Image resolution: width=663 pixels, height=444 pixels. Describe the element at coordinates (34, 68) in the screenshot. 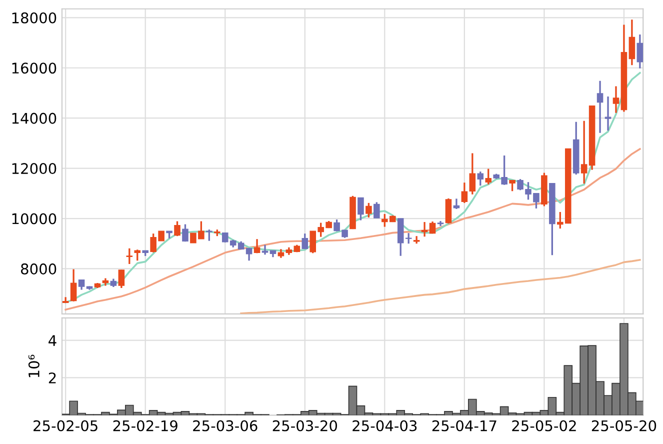

I see `y-tick-label: 16000` at that location.